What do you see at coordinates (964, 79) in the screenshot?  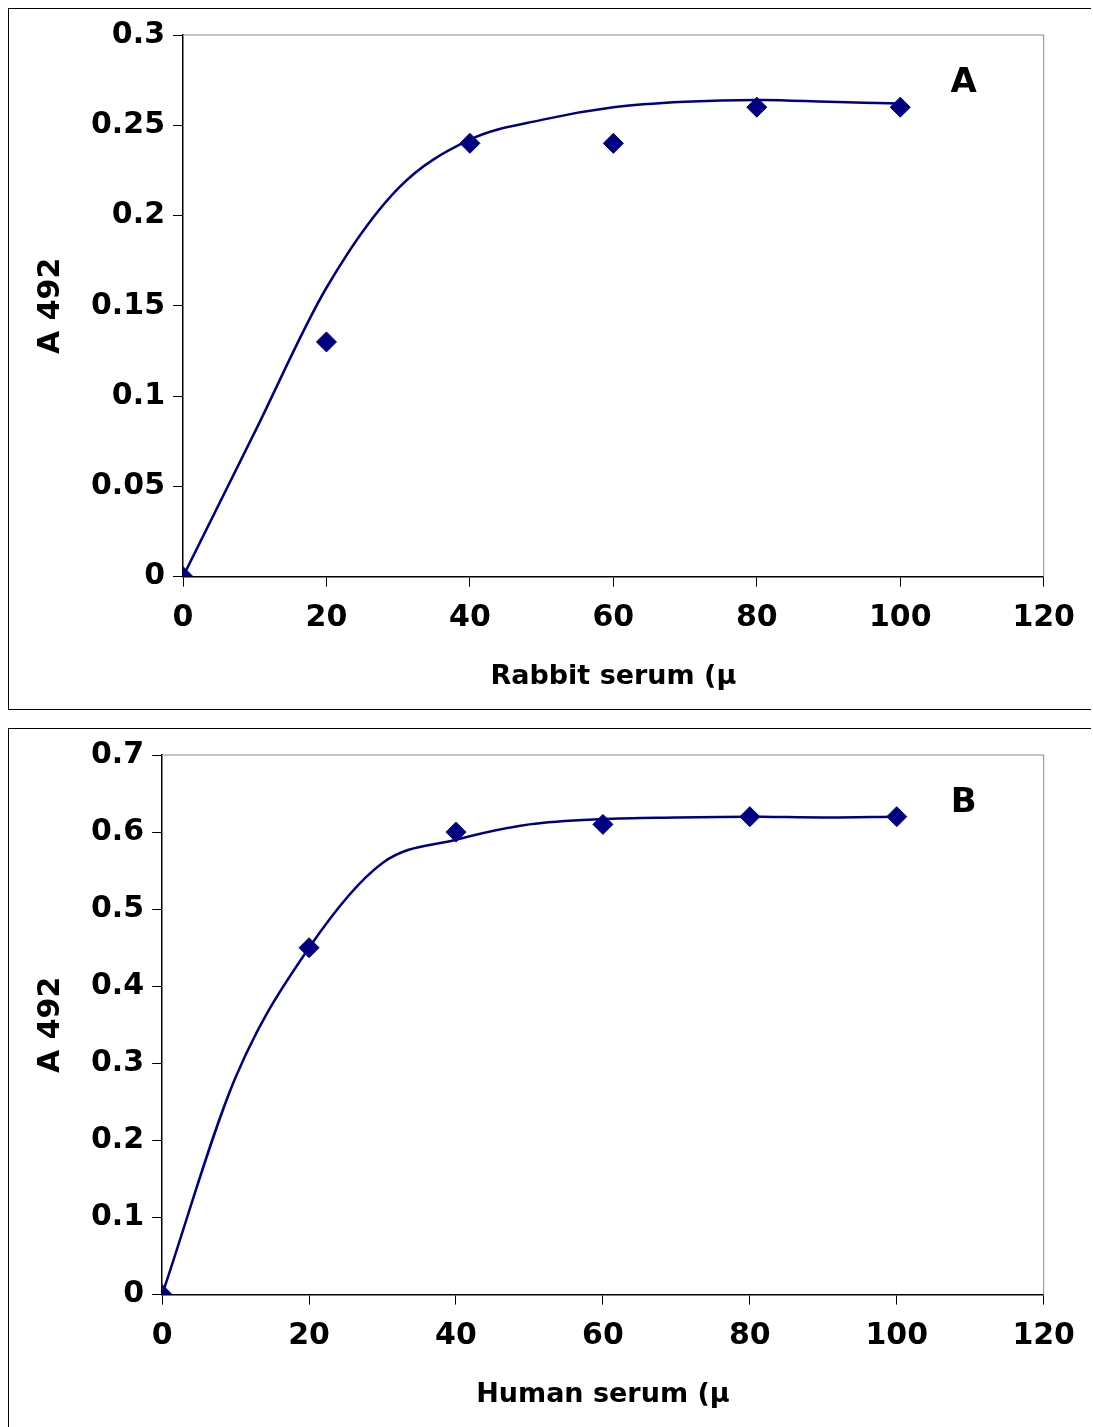 I see `annotation: A` at bounding box center [964, 79].